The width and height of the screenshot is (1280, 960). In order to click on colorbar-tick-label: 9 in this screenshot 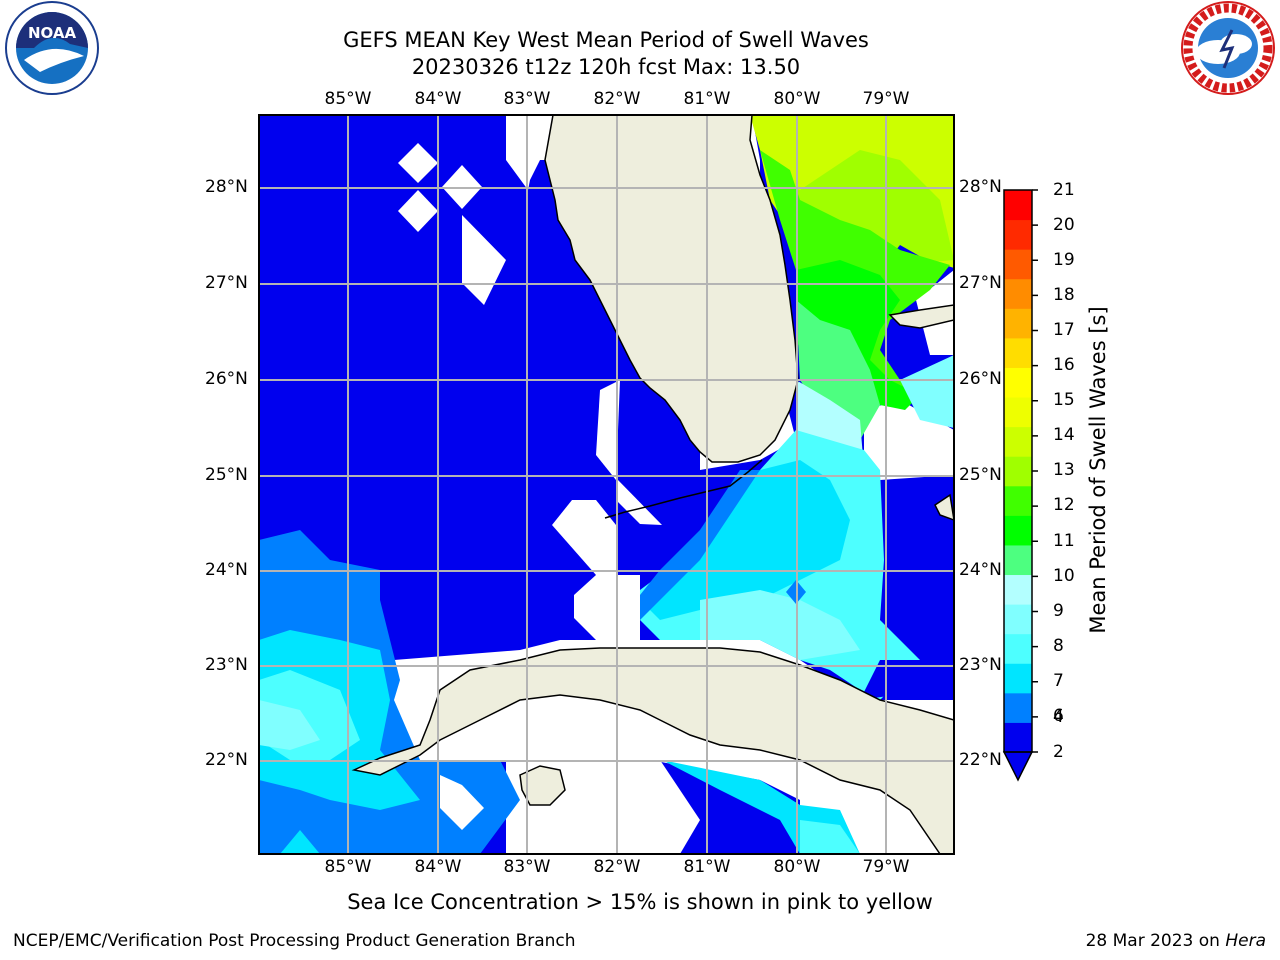, I will do `click(1058, 611)`.